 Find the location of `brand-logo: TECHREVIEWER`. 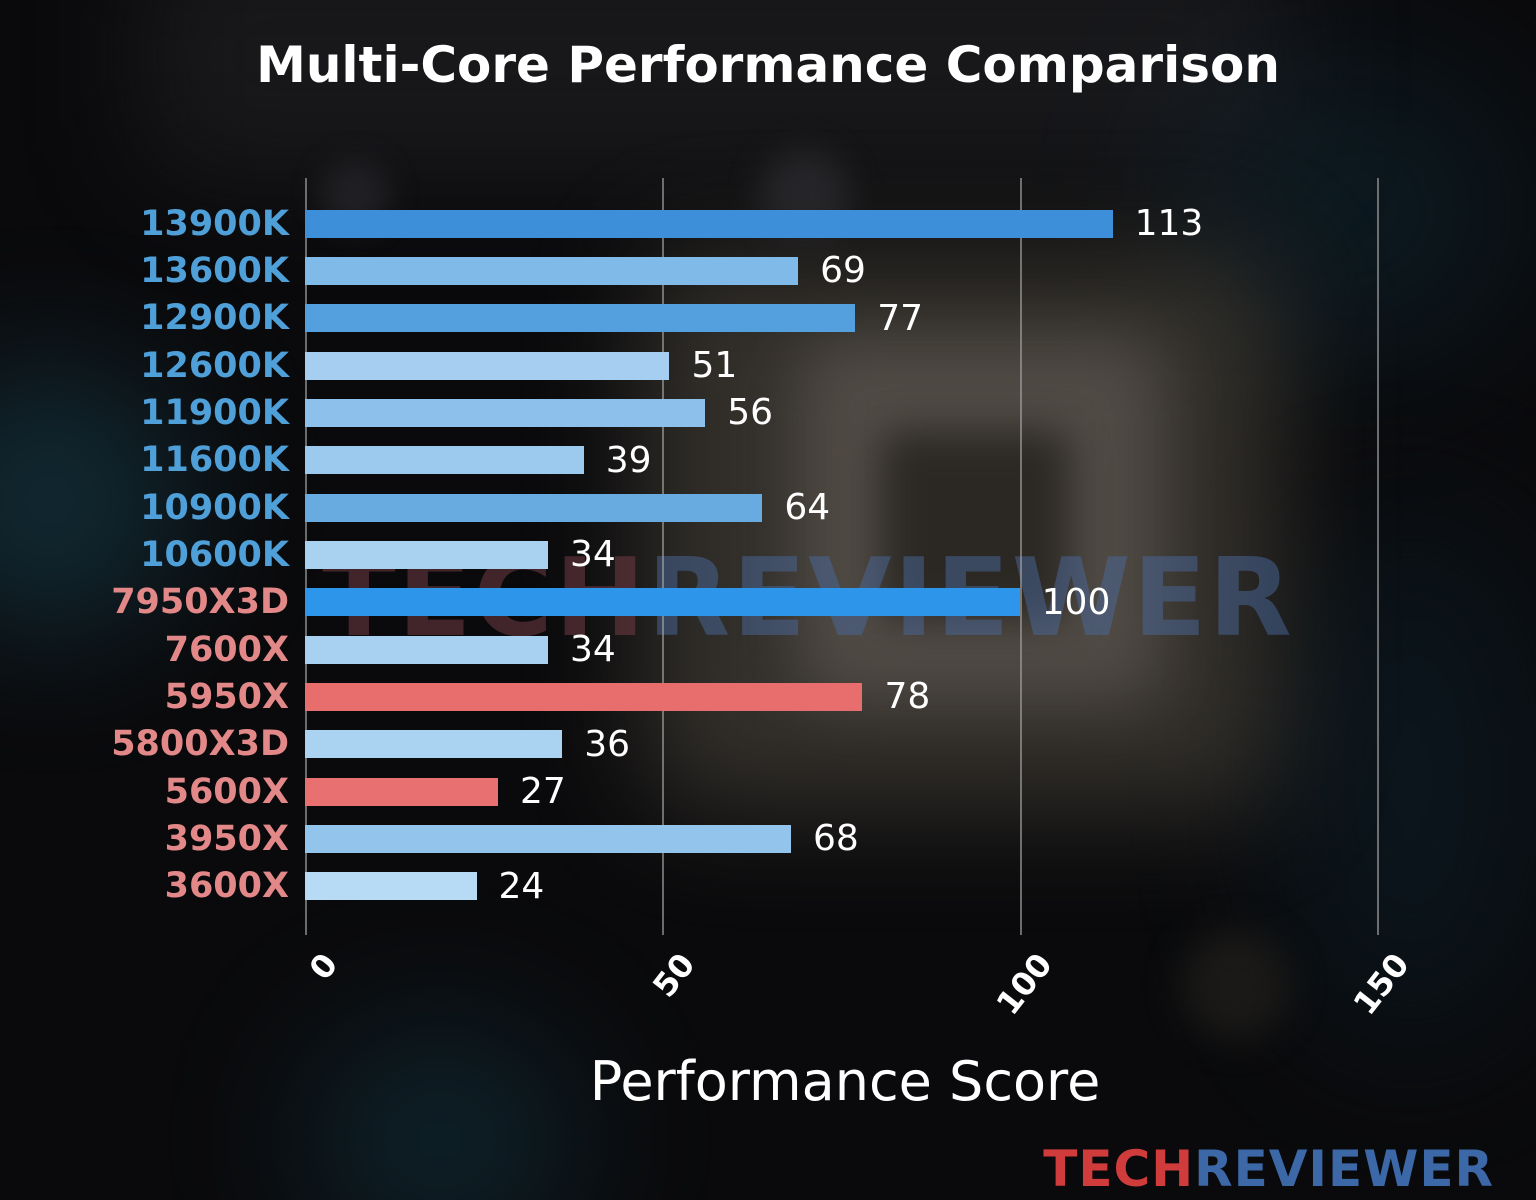

brand-logo: TECHREVIEWER is located at coordinates (1268, 1169).